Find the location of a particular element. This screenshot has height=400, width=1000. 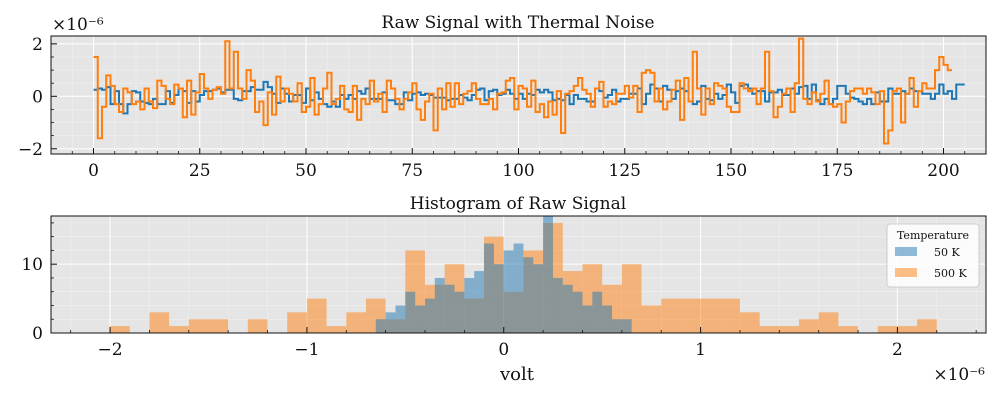

signal-y-tick-label: 2 is located at coordinates (37, 45).